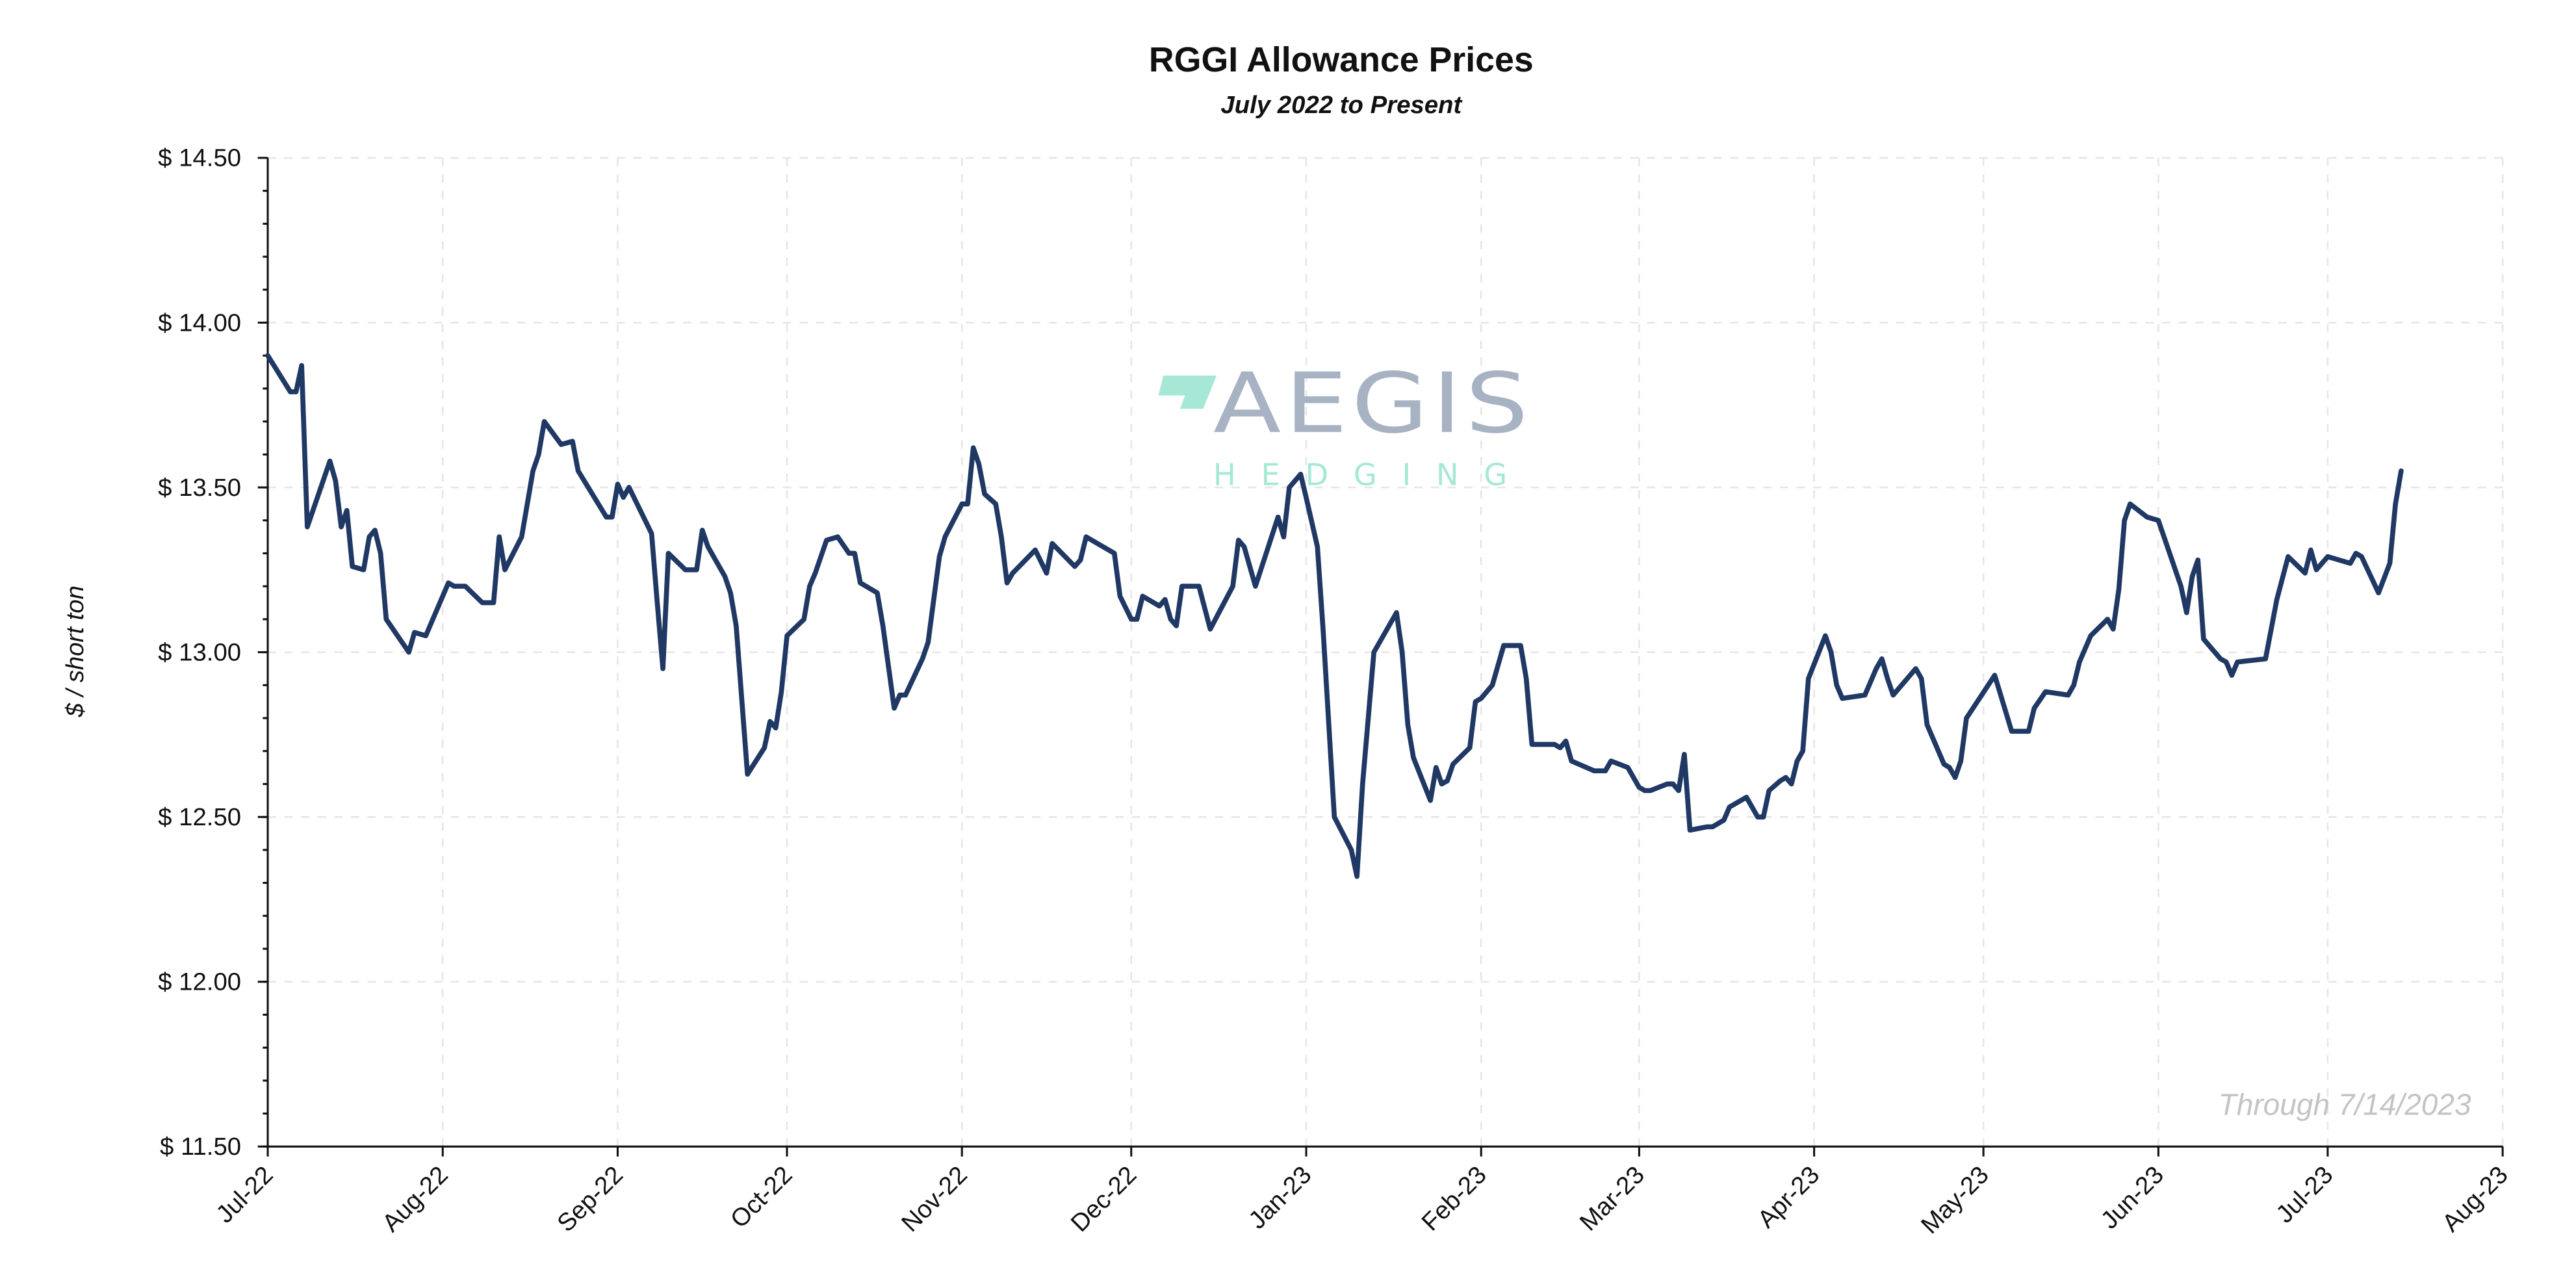 The width and height of the screenshot is (2576, 1262). I want to click on y-tick-label: $ 13.50, so click(200, 488).